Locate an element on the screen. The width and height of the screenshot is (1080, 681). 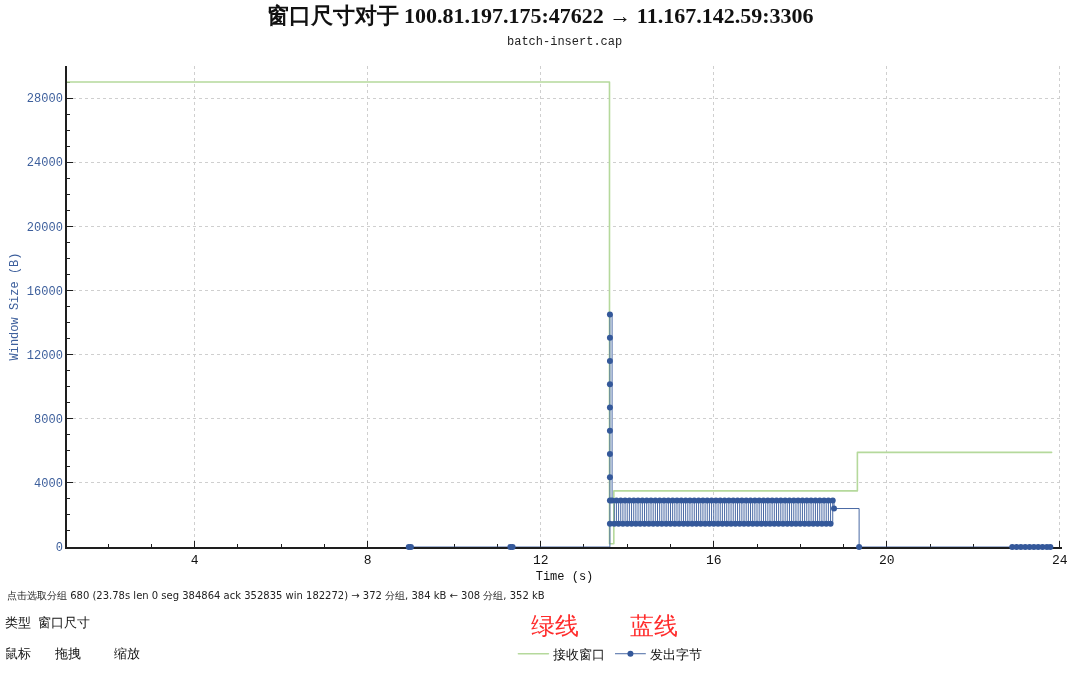
y-axis-title: Window Size (B) is located at coordinates (14, 306).